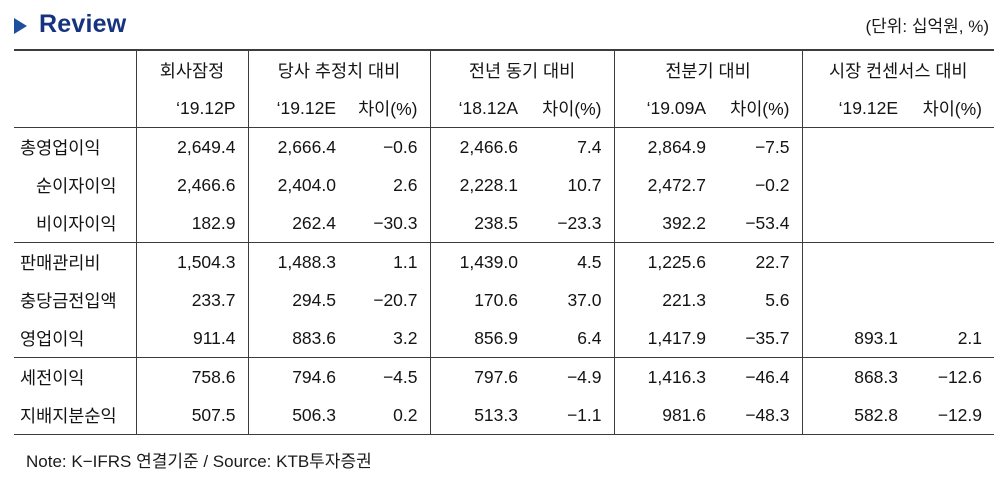  Describe the element at coordinates (760, 223) in the screenshot. I see `cell-value: −53.4` at that location.